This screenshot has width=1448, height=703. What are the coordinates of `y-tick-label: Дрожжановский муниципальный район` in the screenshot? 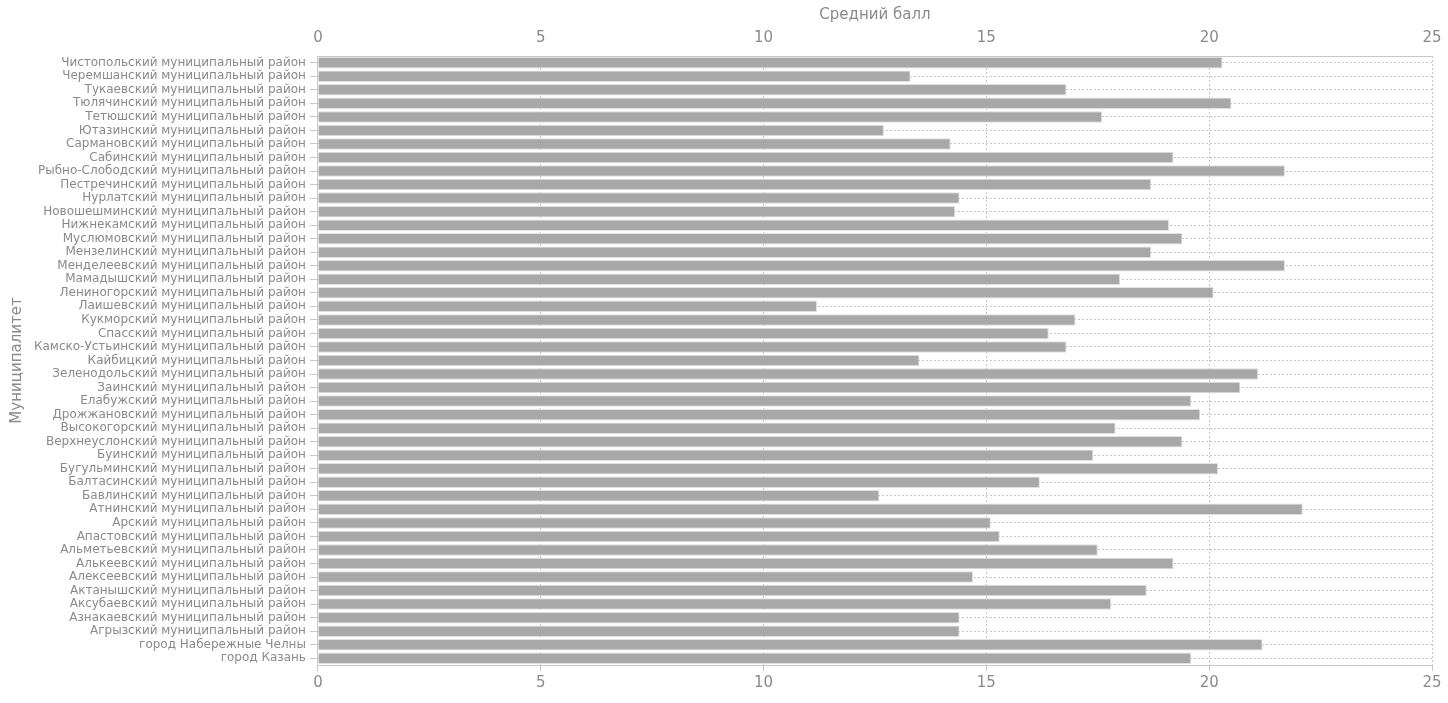 It's located at (179, 413).